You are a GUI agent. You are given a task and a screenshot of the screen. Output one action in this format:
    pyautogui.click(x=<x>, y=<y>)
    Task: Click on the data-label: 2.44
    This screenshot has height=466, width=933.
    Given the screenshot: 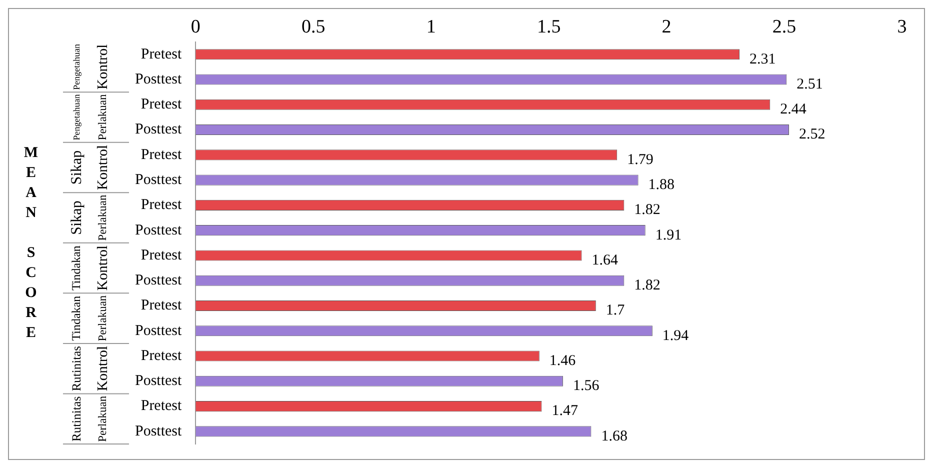 What is the action you would take?
    pyautogui.click(x=793, y=110)
    